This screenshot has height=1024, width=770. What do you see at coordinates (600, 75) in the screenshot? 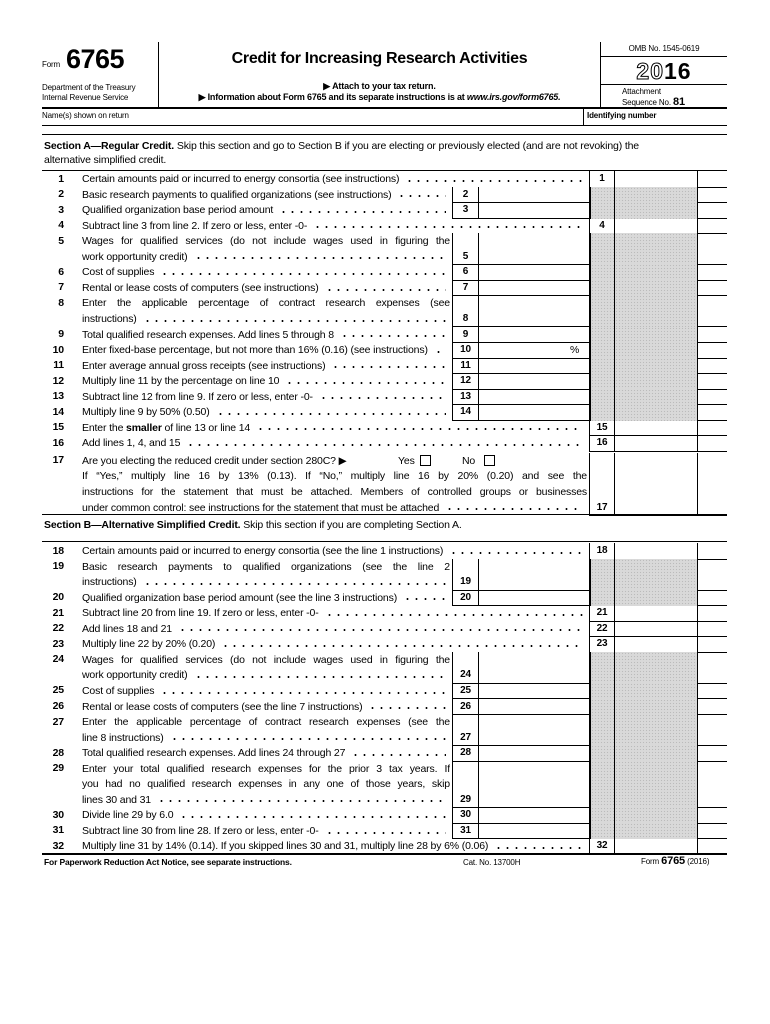
I see `divider` at bounding box center [600, 75].